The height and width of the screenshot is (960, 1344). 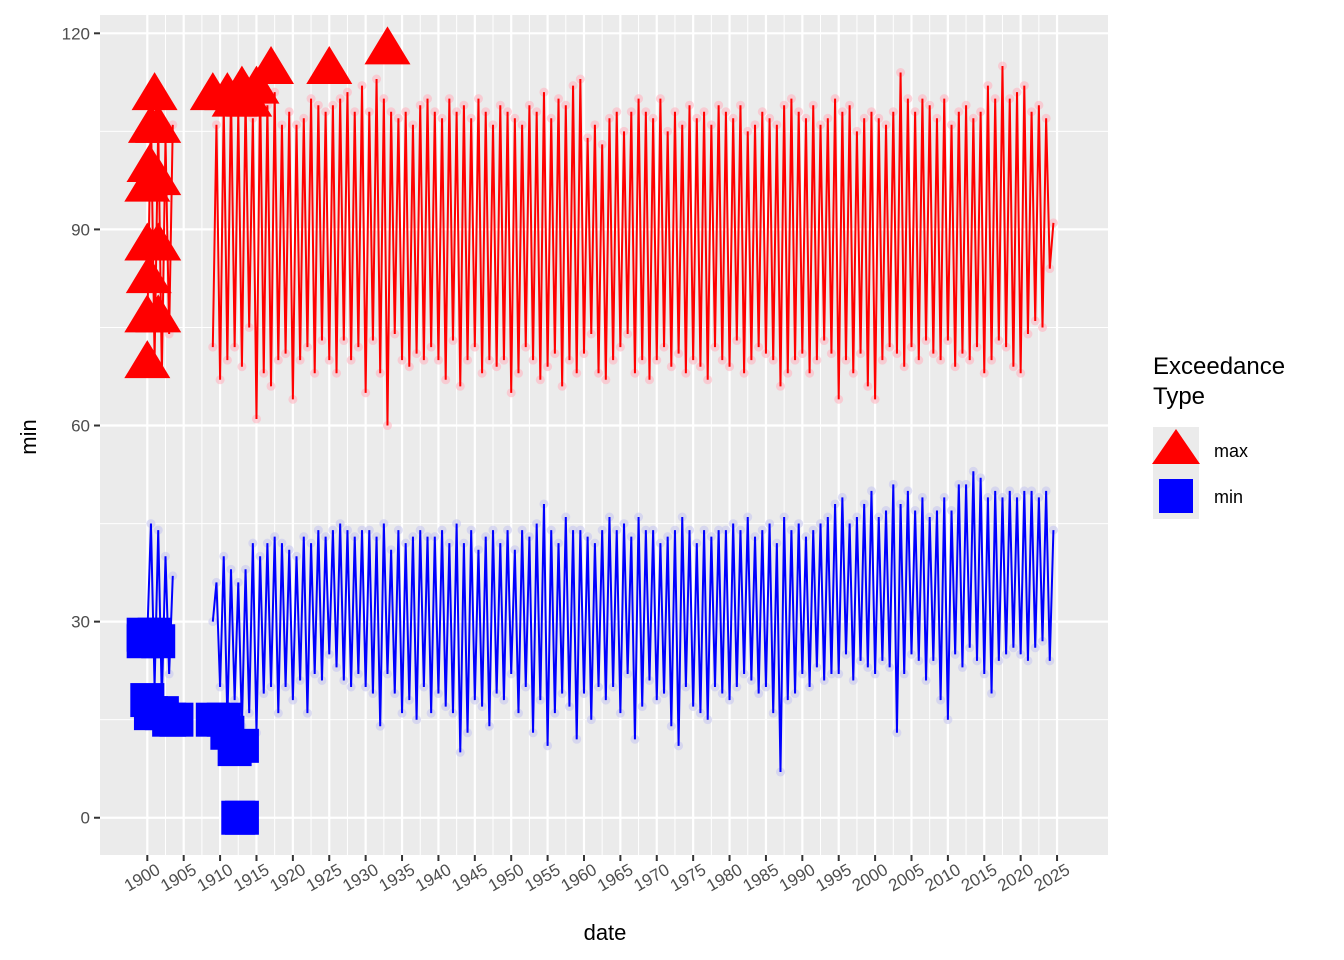 I want to click on x-tick-label: 1925, so click(x=324, y=877).